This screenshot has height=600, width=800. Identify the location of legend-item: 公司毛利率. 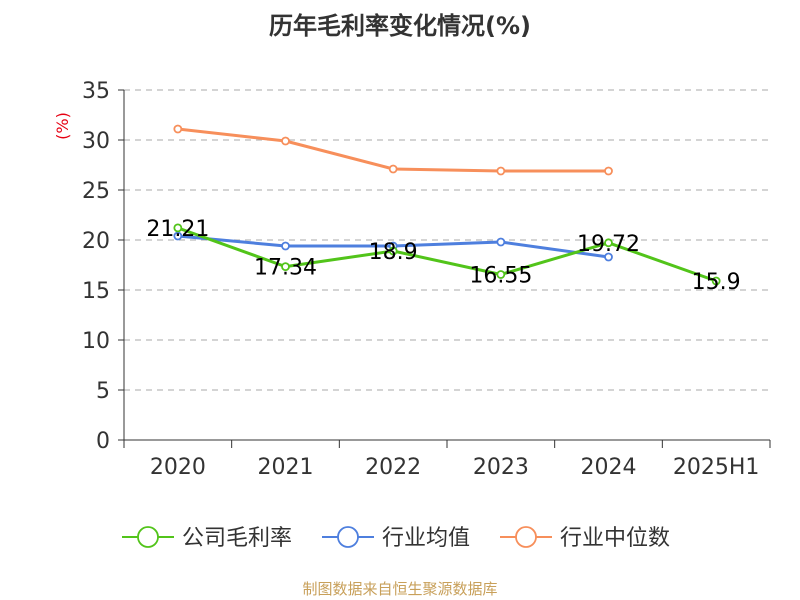
(207, 538).